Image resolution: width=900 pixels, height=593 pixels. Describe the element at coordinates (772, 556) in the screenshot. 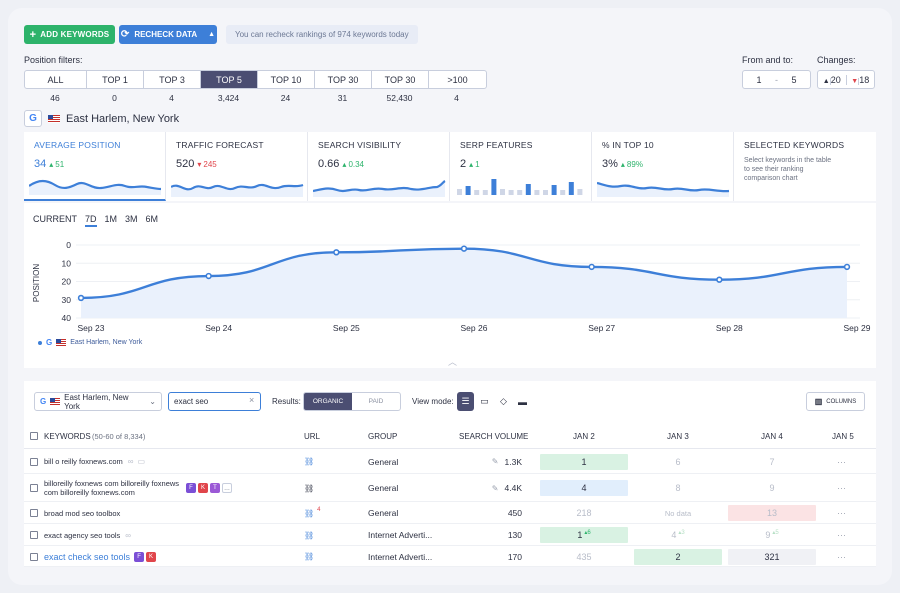

I see `rank-cell-jan4: 321` at that location.